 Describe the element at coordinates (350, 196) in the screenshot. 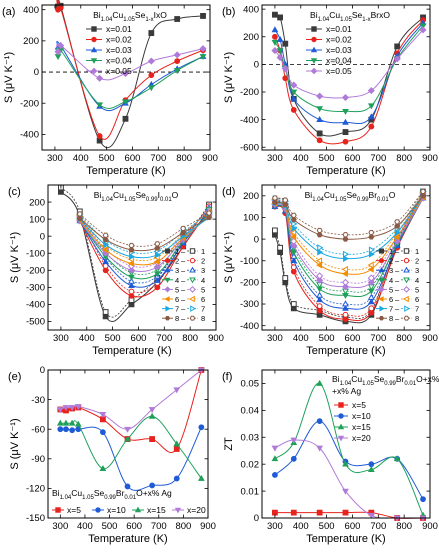

I see `chart-title: Bi1.04Cu1.05Se0.99Br0.01O` at that location.